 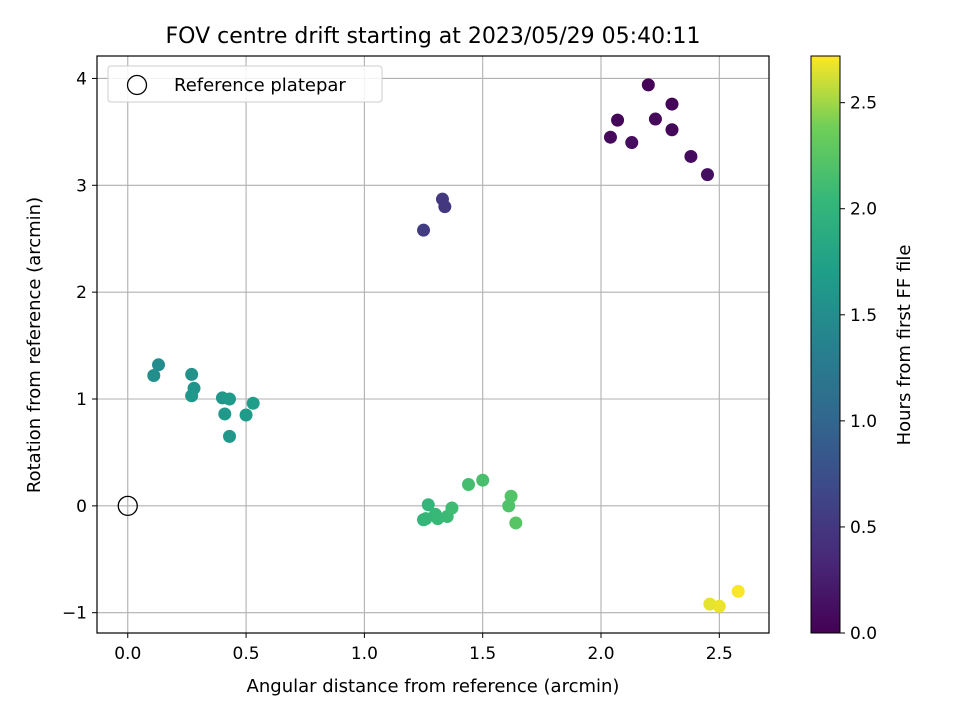 What do you see at coordinates (904, 345) in the screenshot?
I see `colorbar-label: Hours from first FF file` at bounding box center [904, 345].